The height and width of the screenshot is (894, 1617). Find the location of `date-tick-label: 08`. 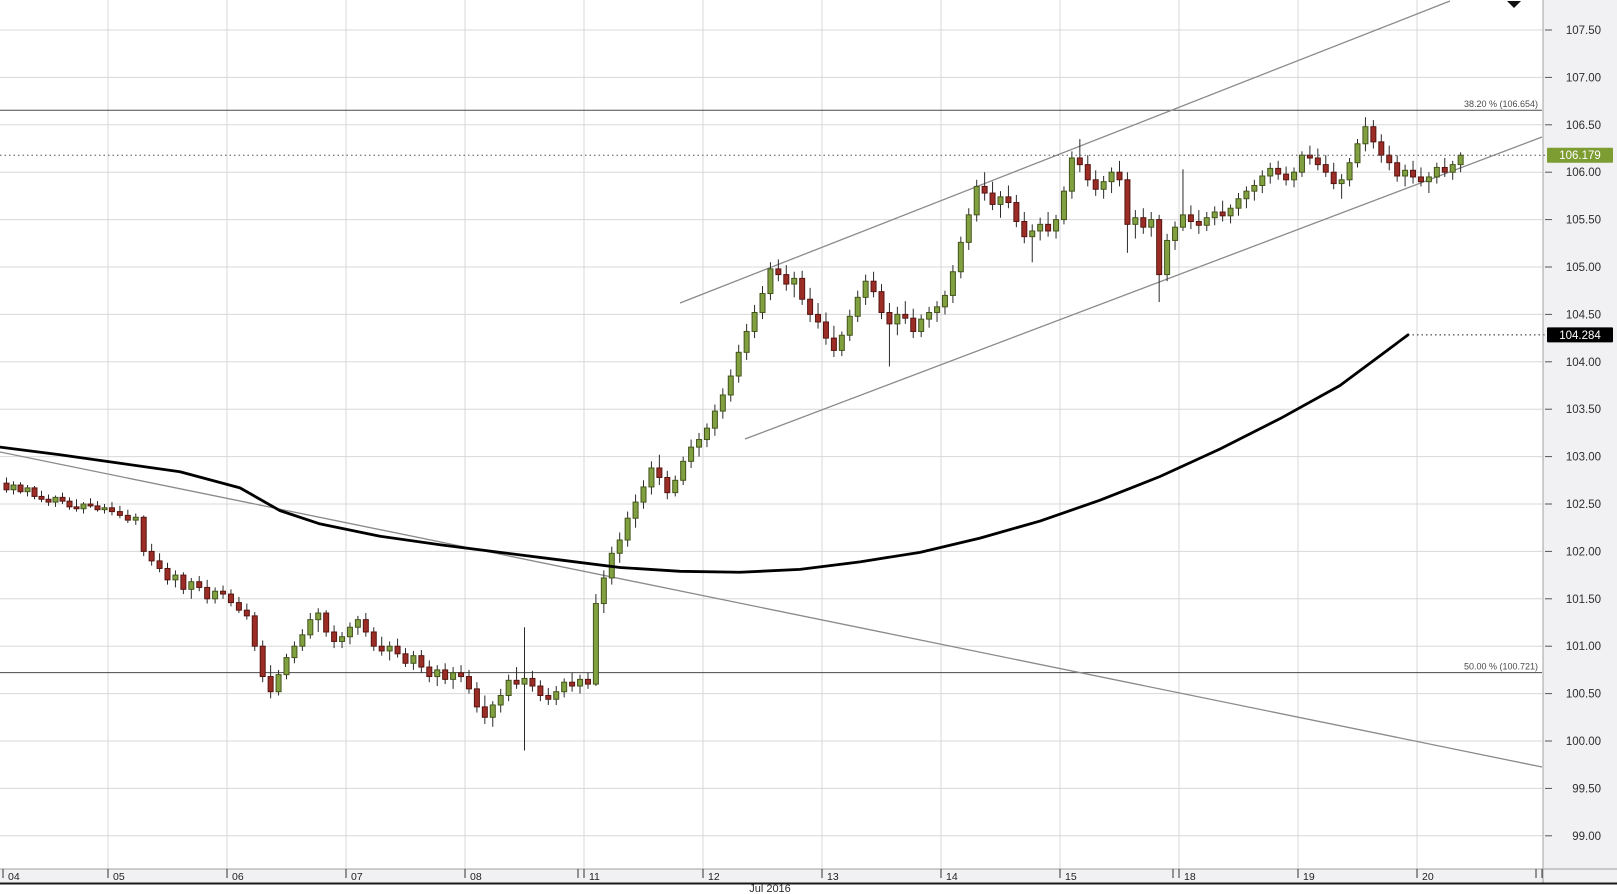

date-tick-label: 08 is located at coordinates (476, 877).